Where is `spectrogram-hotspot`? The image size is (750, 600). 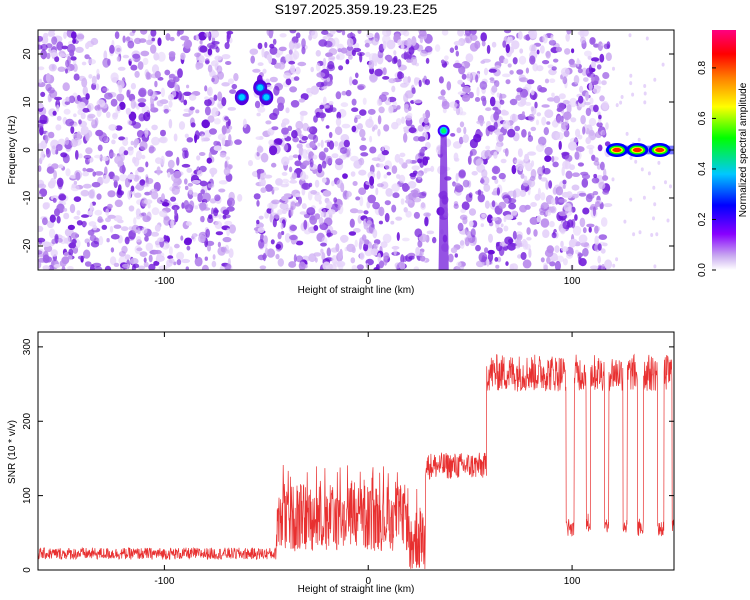
spectrogram-hotspot is located at coordinates (616, 150).